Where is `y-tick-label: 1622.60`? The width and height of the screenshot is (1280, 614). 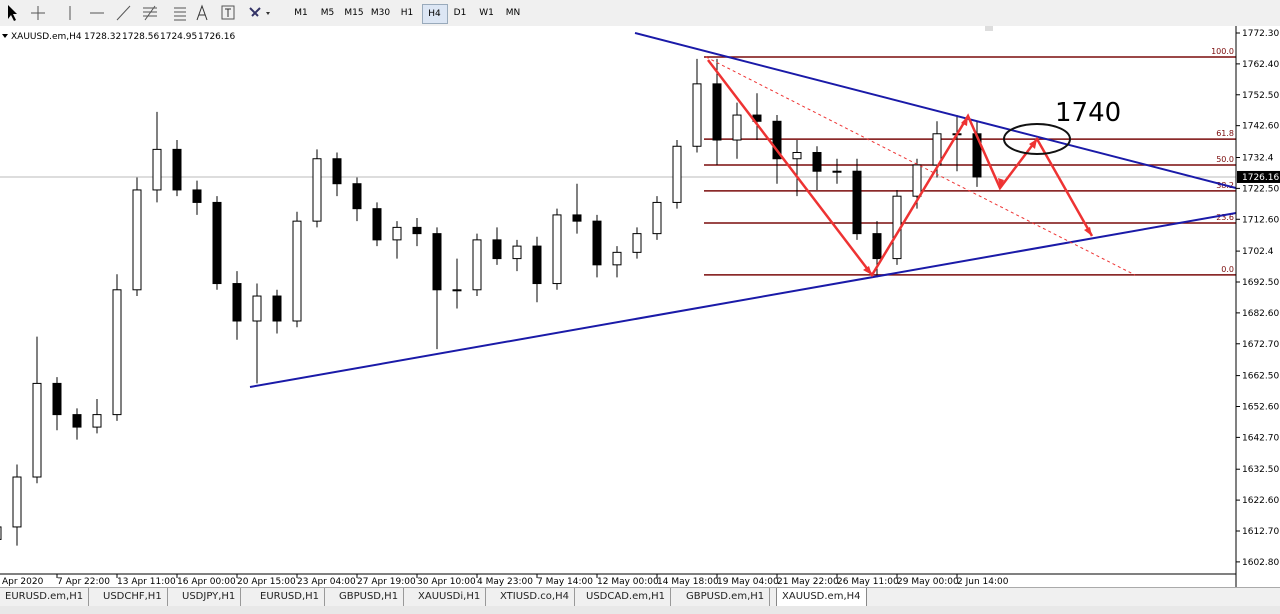
y-tick-label: 1622.60 is located at coordinates (1260, 501).